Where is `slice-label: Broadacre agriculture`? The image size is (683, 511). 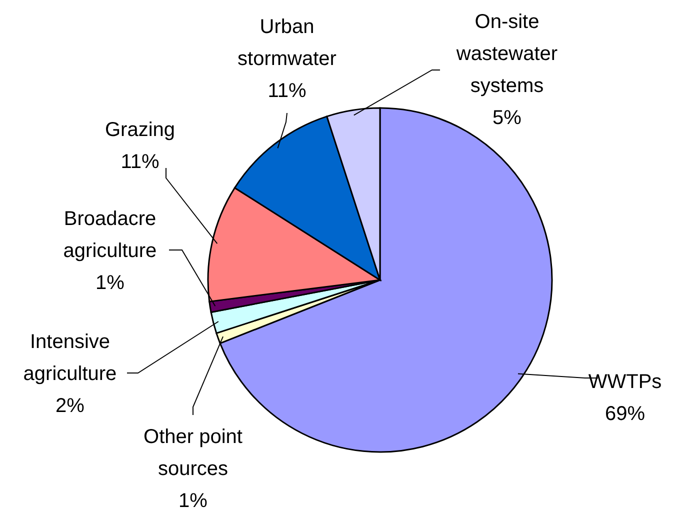
slice-label: Broadacre agriculture is located at coordinates (110, 235).